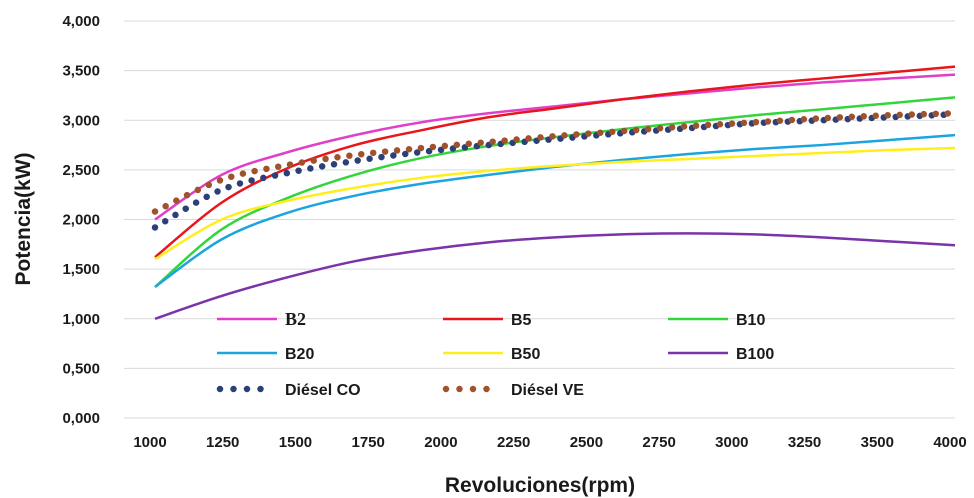 Image resolution: width=974 pixels, height=498 pixels. What do you see at coordinates (495, 354) in the screenshot?
I see `legend: B2 B5 B10 B20 B50 B100 Diésel CO Diésel VE` at bounding box center [495, 354].